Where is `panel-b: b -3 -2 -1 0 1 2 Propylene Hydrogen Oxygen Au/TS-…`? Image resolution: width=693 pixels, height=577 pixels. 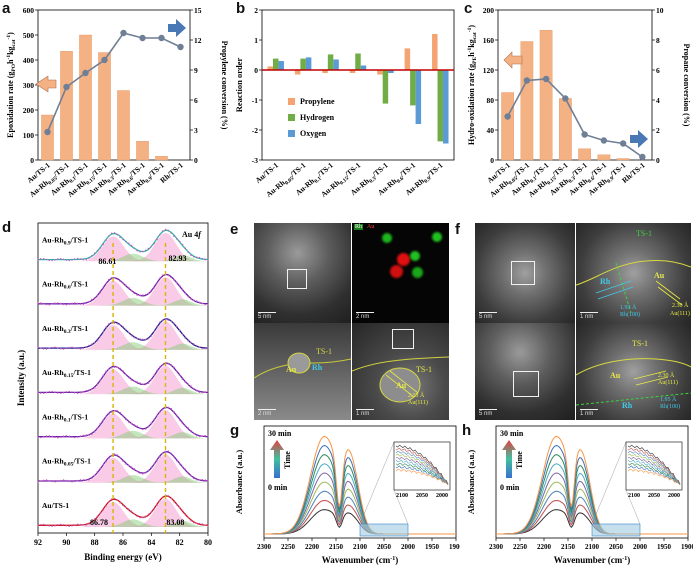
panel-b: b -3 -2 -1 0 1 2 Propylene Hydrogen Oxygen Au/TS-… is located at coordinates (346, 107).